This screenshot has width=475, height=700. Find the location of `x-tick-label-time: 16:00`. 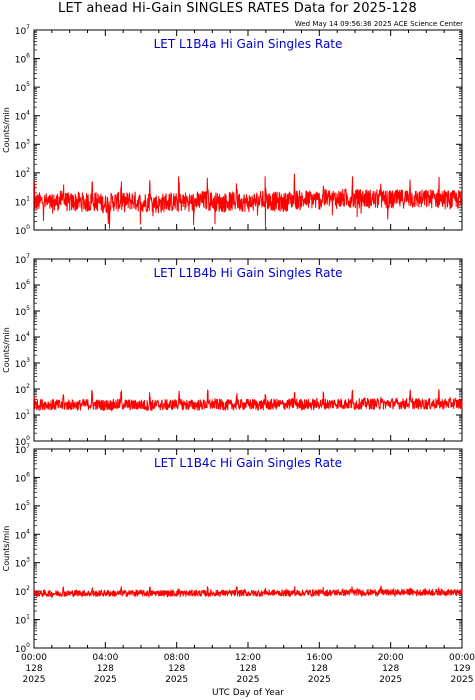

x-tick-label-time: 16:00 is located at coordinates (319, 658).